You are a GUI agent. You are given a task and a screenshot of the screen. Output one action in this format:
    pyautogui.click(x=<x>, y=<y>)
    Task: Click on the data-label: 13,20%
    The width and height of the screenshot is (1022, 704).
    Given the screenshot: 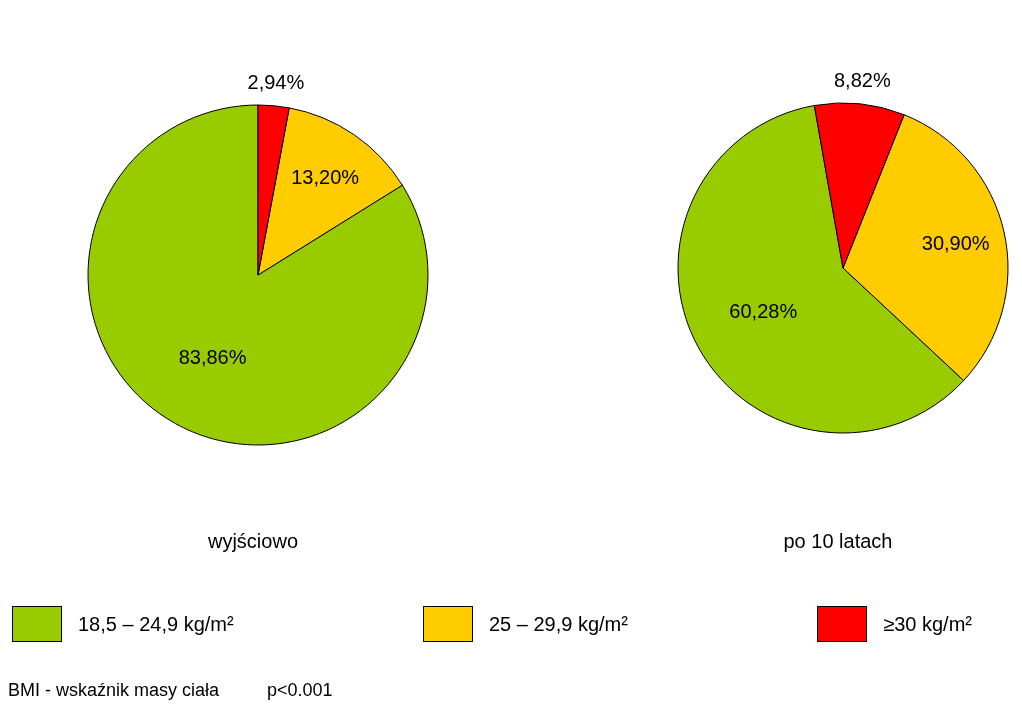 What is the action you would take?
    pyautogui.click(x=325, y=176)
    